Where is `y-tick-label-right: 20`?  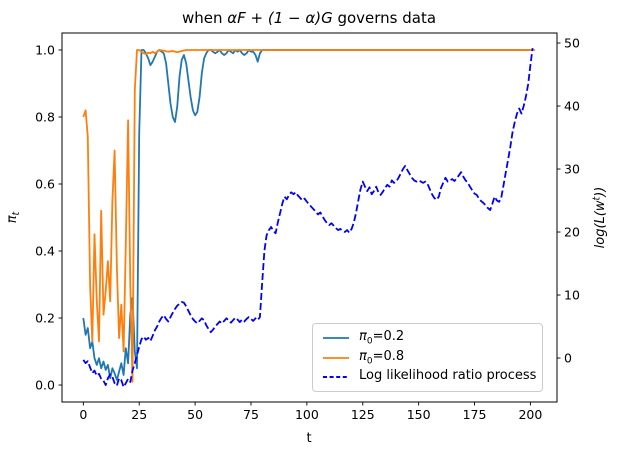 y-tick-label-right: 20 is located at coordinates (572, 231).